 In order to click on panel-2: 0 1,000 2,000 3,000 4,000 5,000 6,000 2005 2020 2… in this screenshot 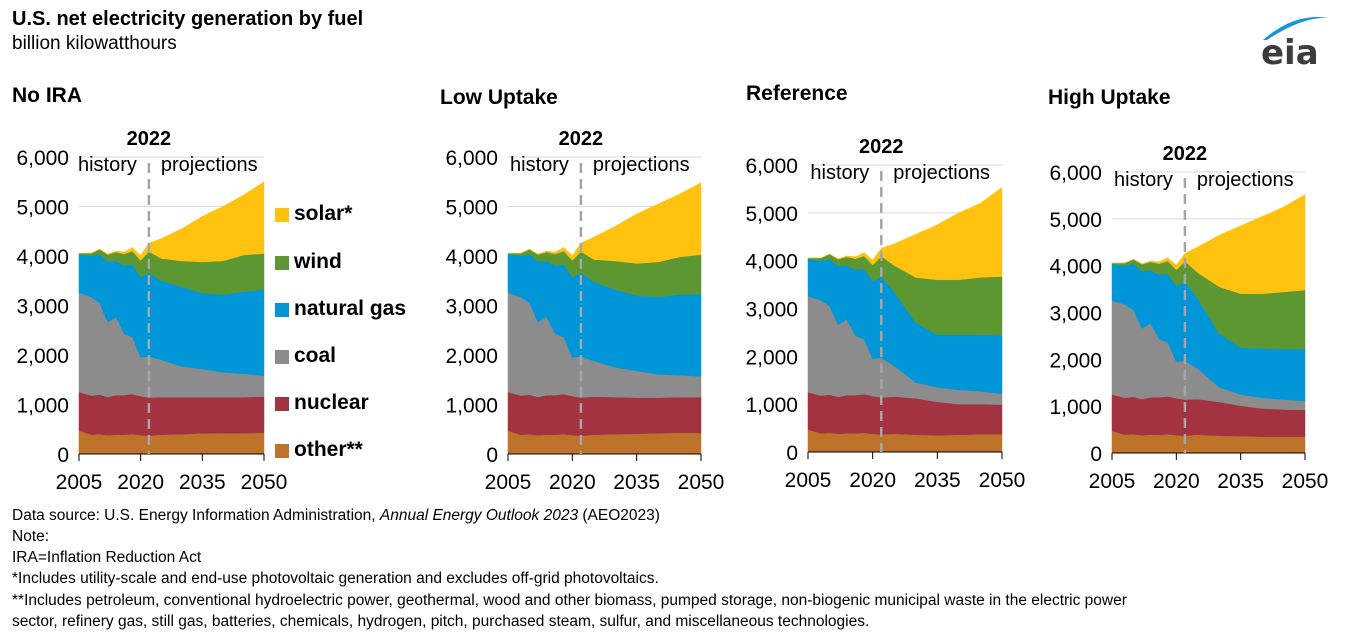, I will do `click(885, 314)`.